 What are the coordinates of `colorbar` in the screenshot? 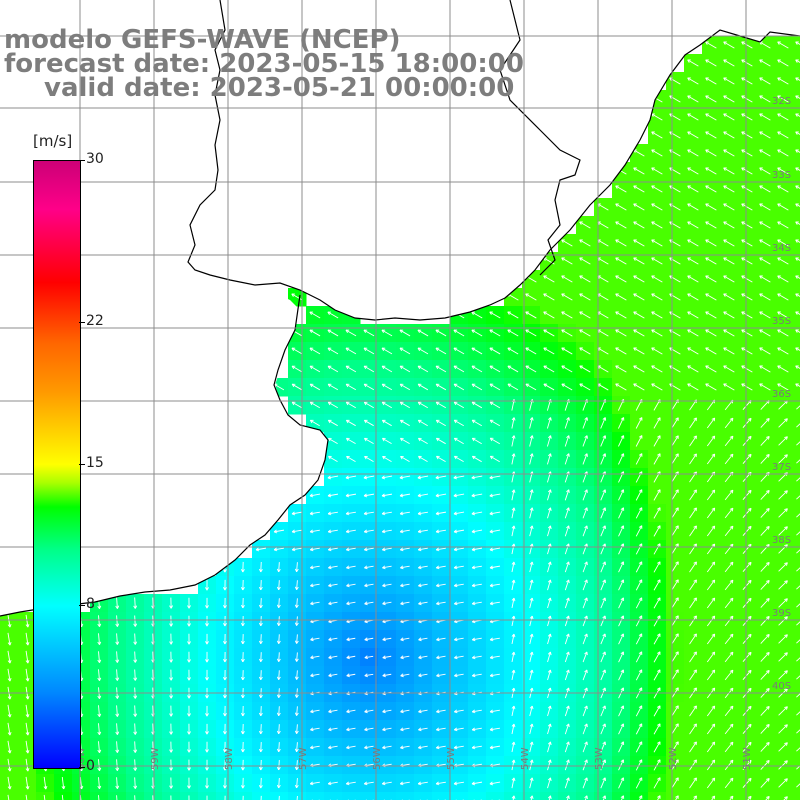 It's located at (57, 464).